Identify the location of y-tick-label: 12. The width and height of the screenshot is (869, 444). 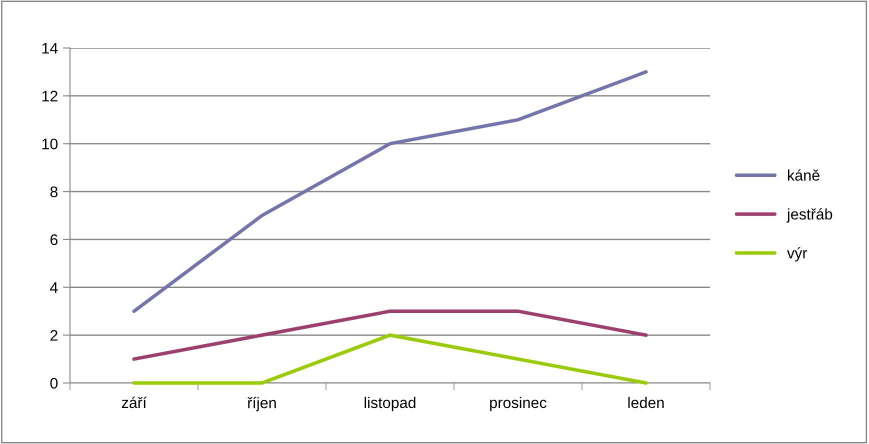
(50, 96).